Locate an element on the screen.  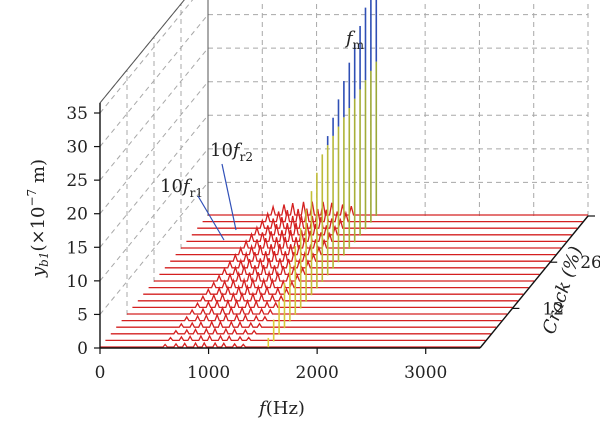
y-tick-label-0: 0 is located at coordinates (82, 349).